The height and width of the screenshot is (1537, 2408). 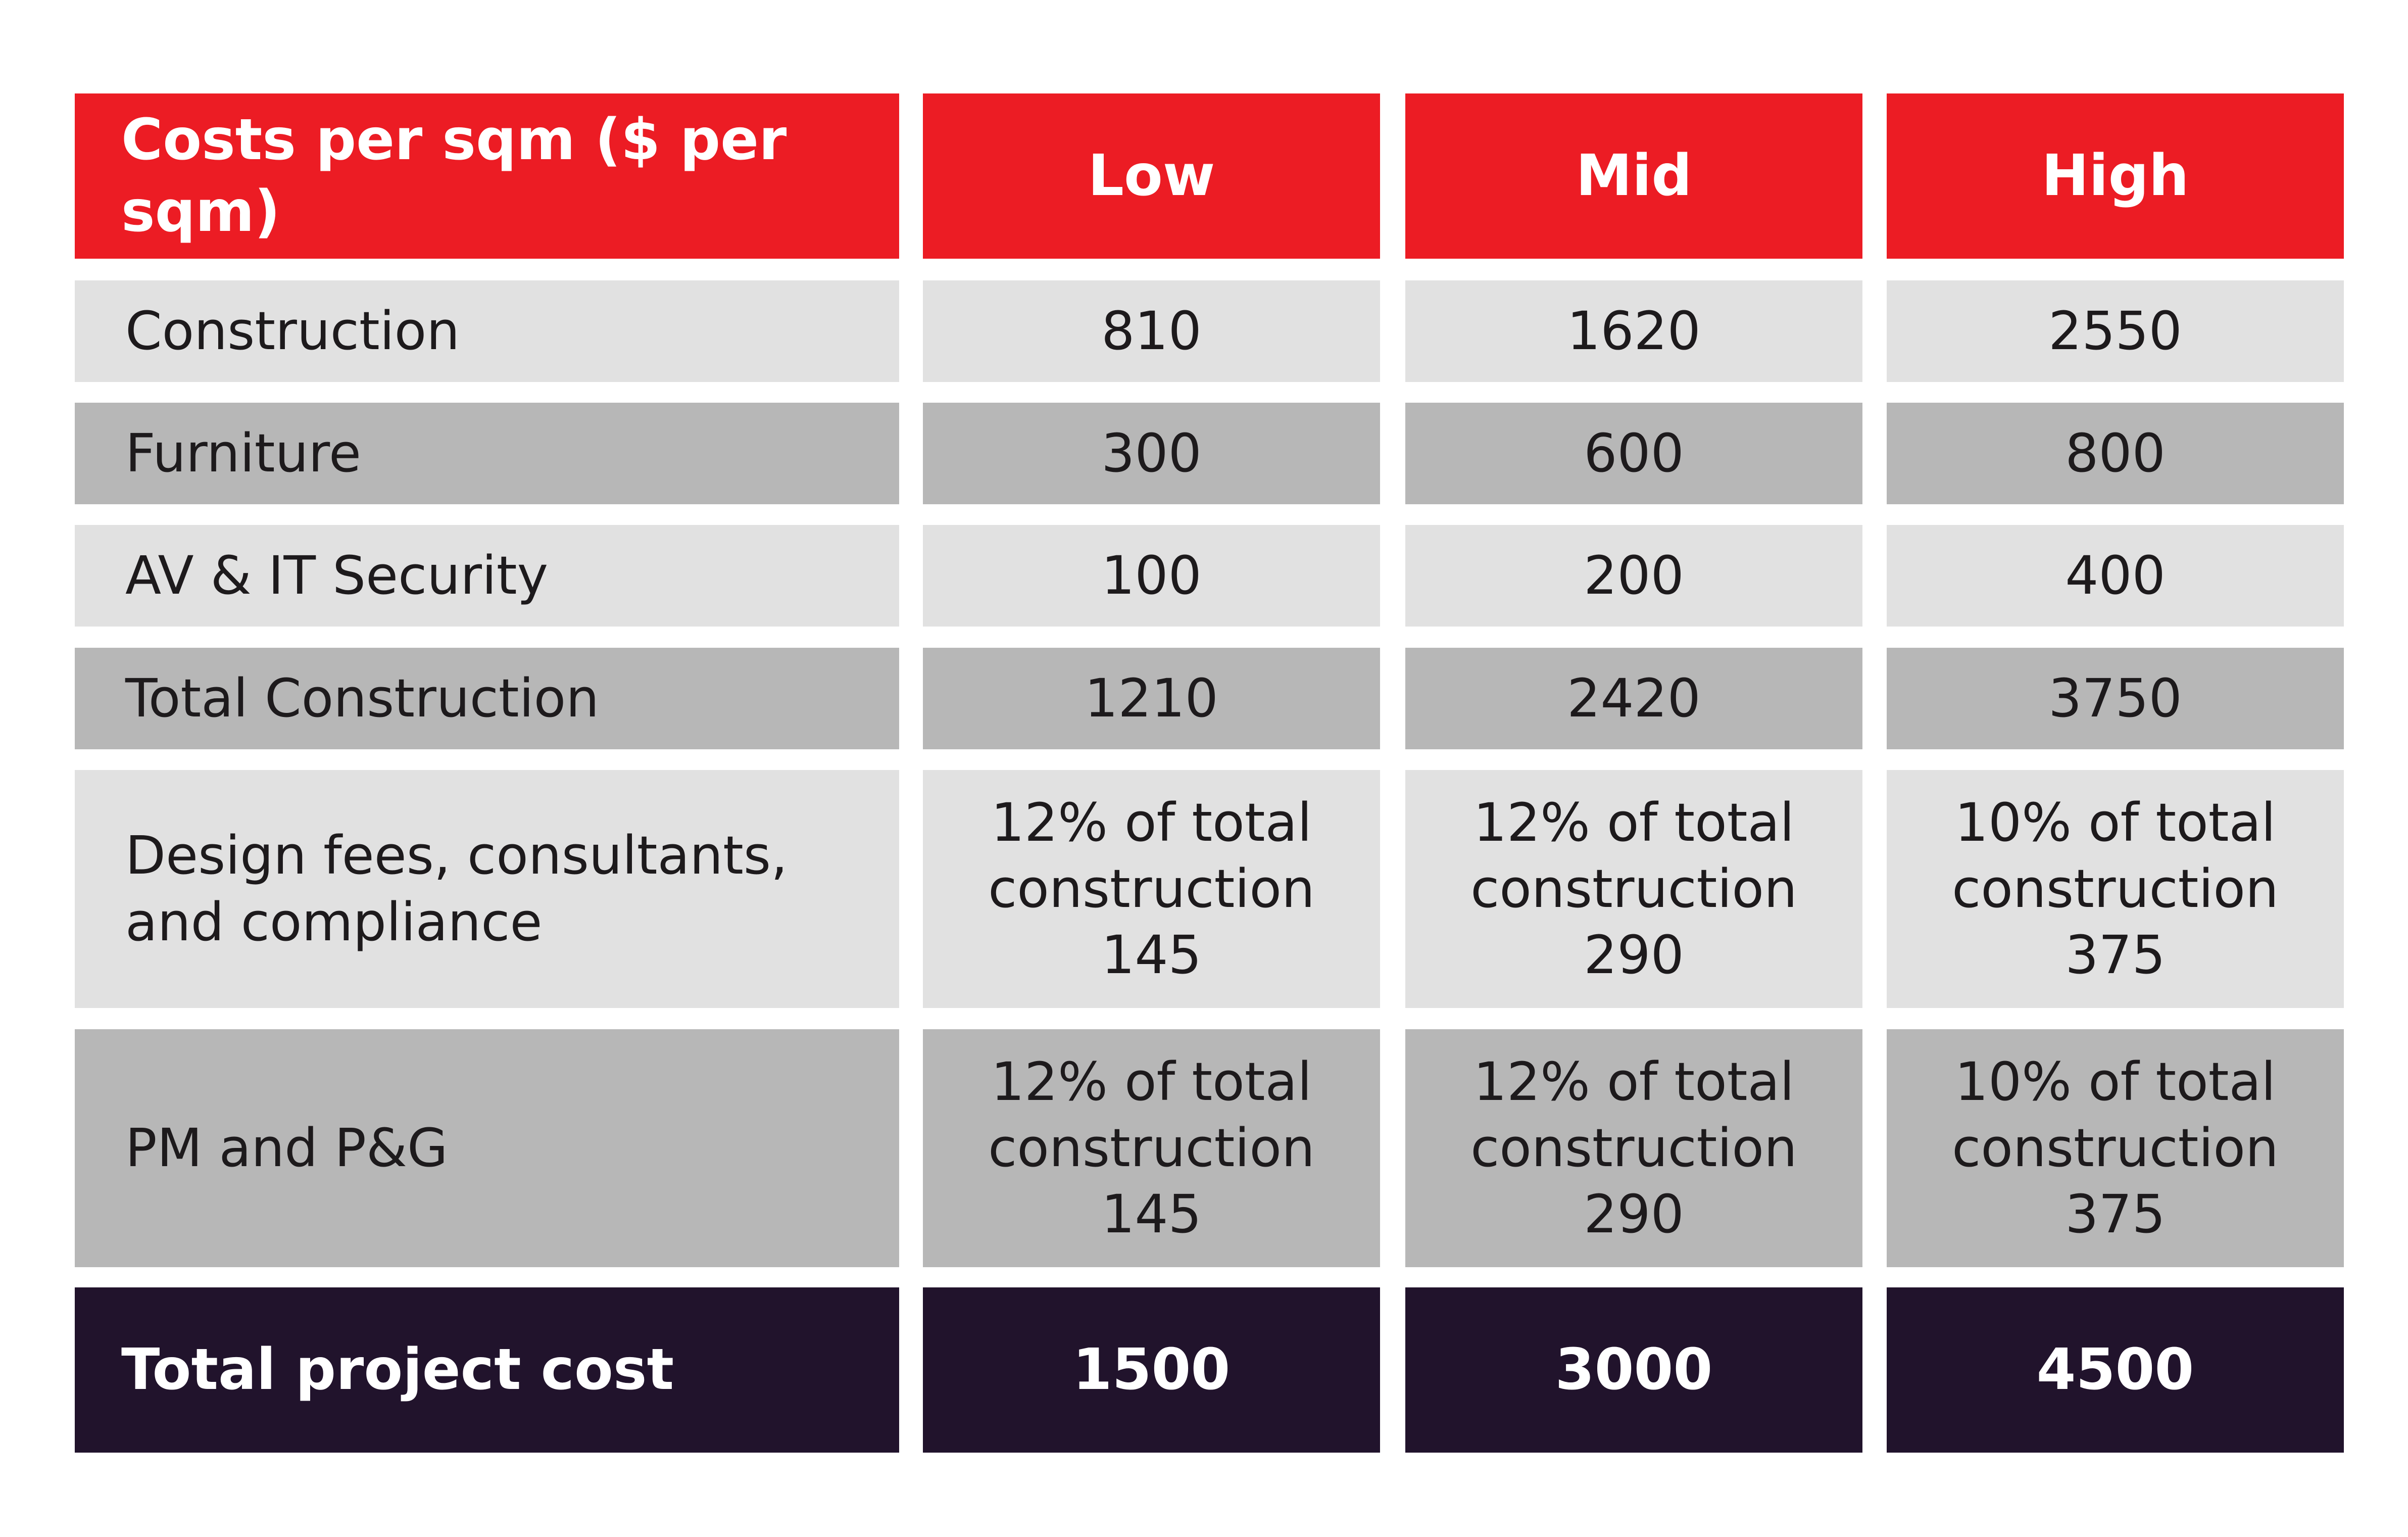 I want to click on total-row-label-line: Total project cost, so click(x=398, y=1369).